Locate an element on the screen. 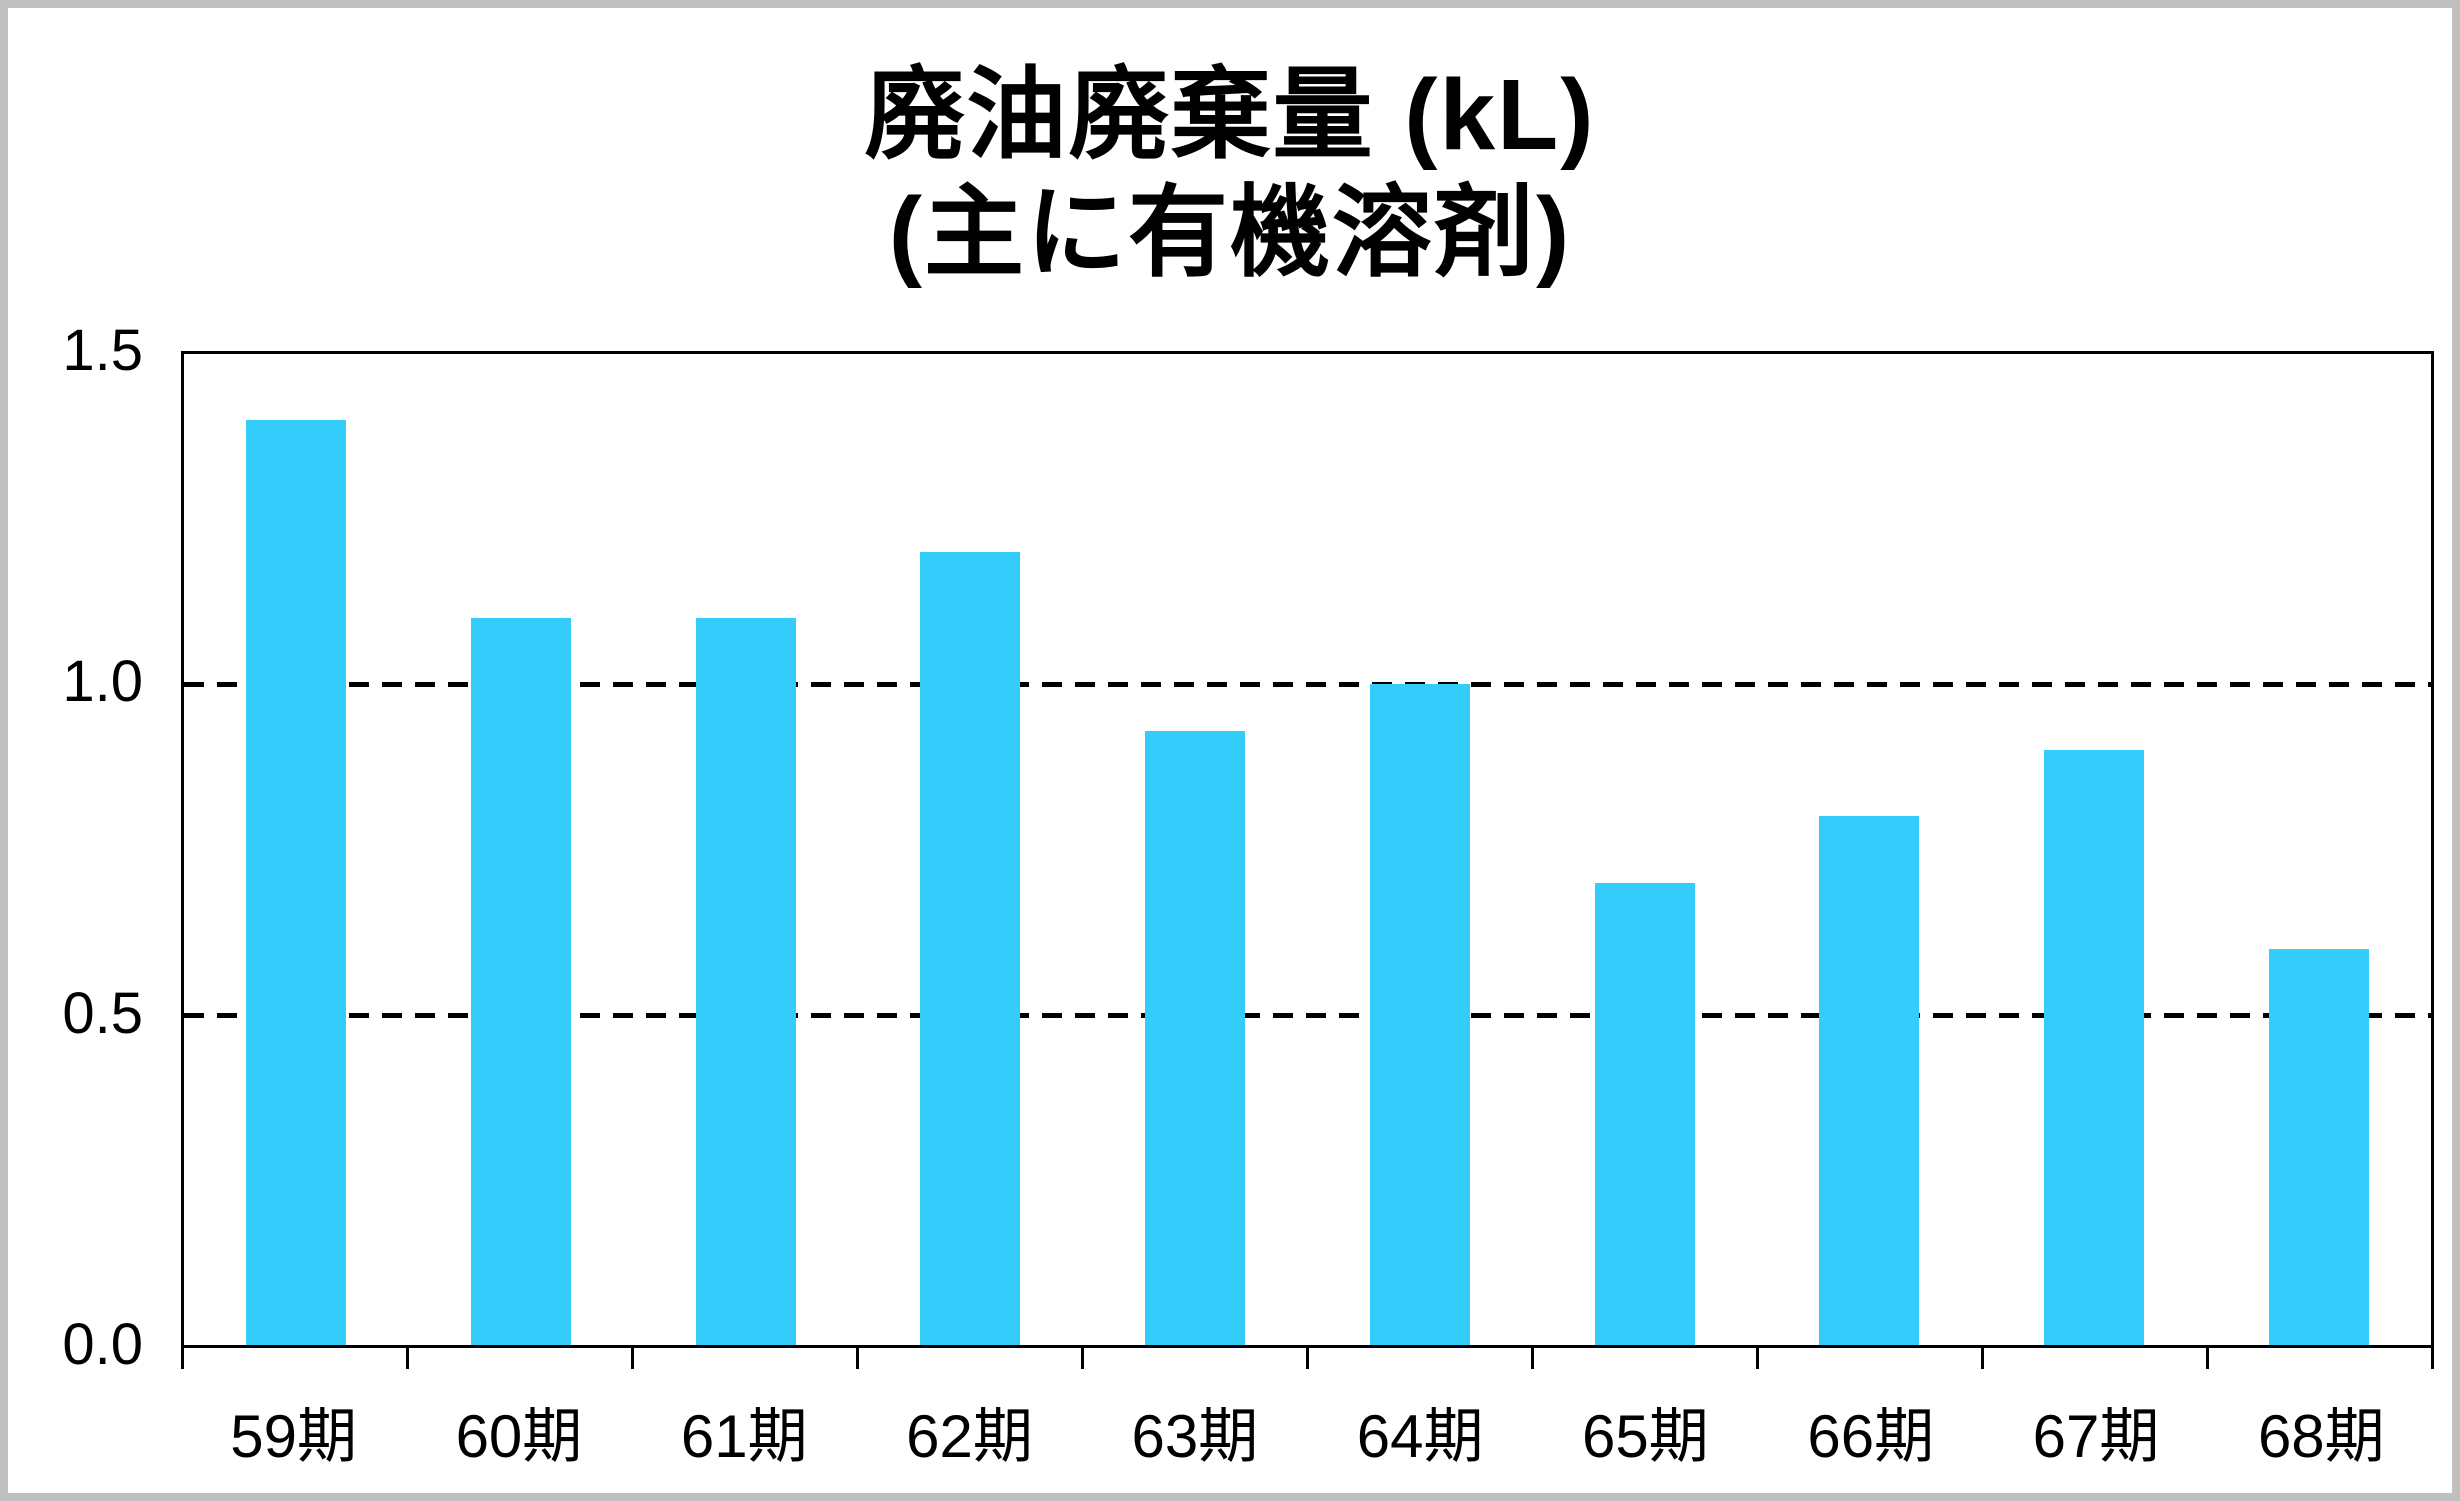 This screenshot has height=1501, width=2460. chart-title: 廃油廃棄量 (kL) is located at coordinates (1230, 115).